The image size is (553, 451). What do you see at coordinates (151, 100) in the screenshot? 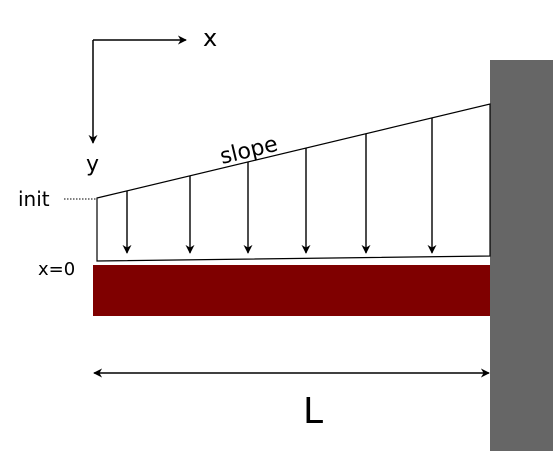
I see `coordinate-axes: x y` at bounding box center [151, 100].